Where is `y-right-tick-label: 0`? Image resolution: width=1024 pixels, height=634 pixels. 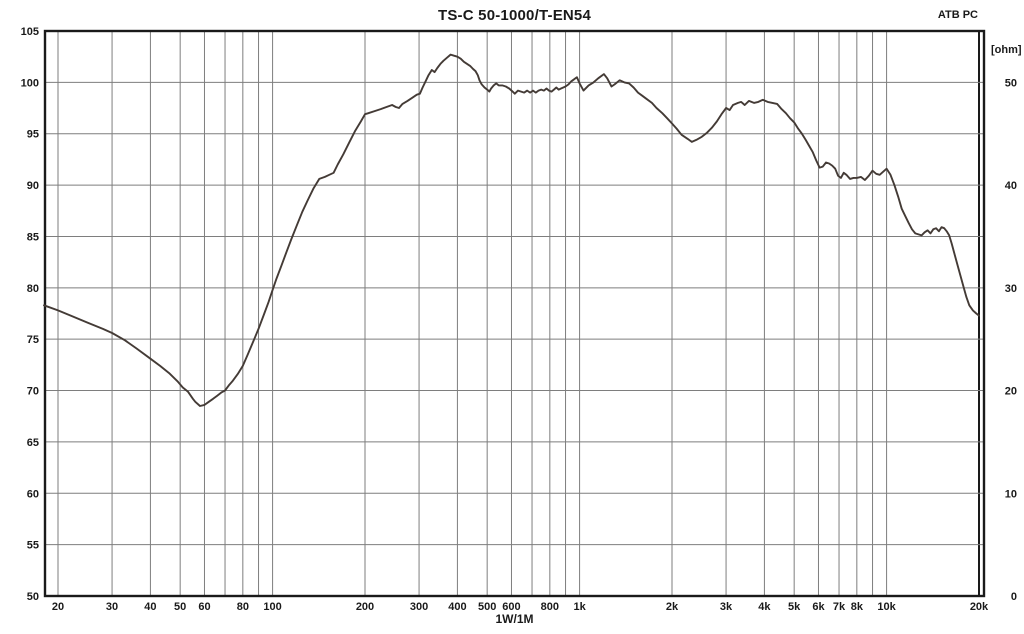
y-right-tick-label: 0 is located at coordinates (1014, 597).